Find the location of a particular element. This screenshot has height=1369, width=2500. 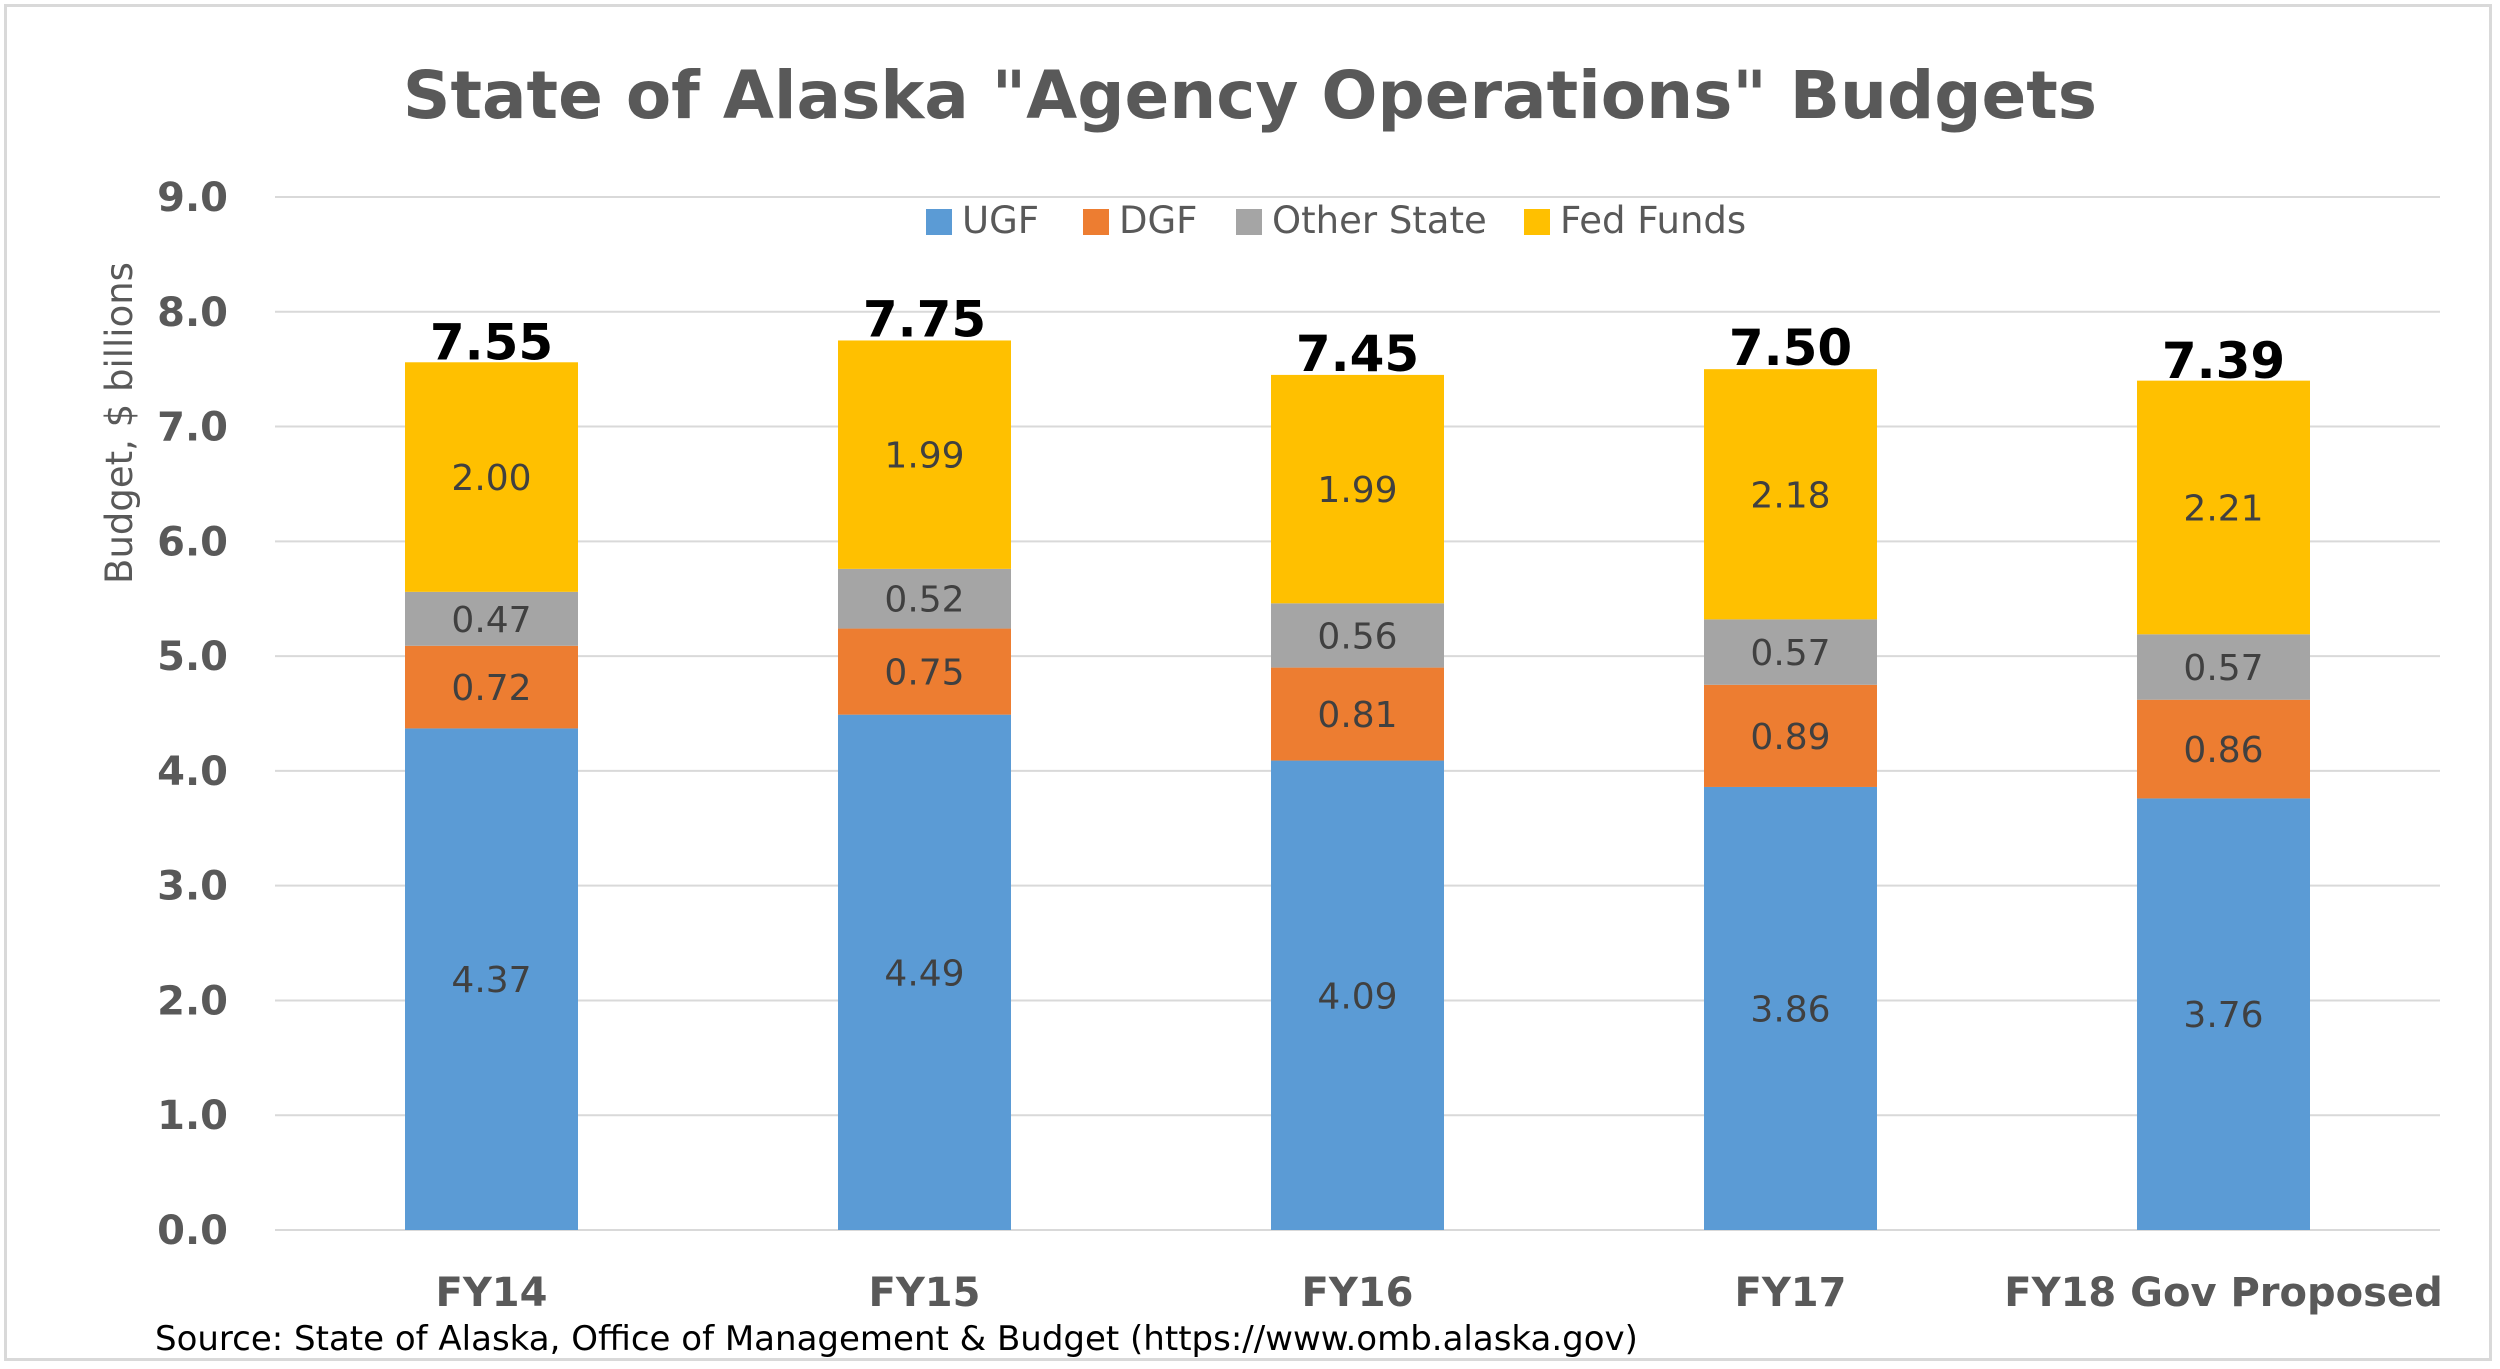

y-tick-label: 3.0 is located at coordinates (192, 887).